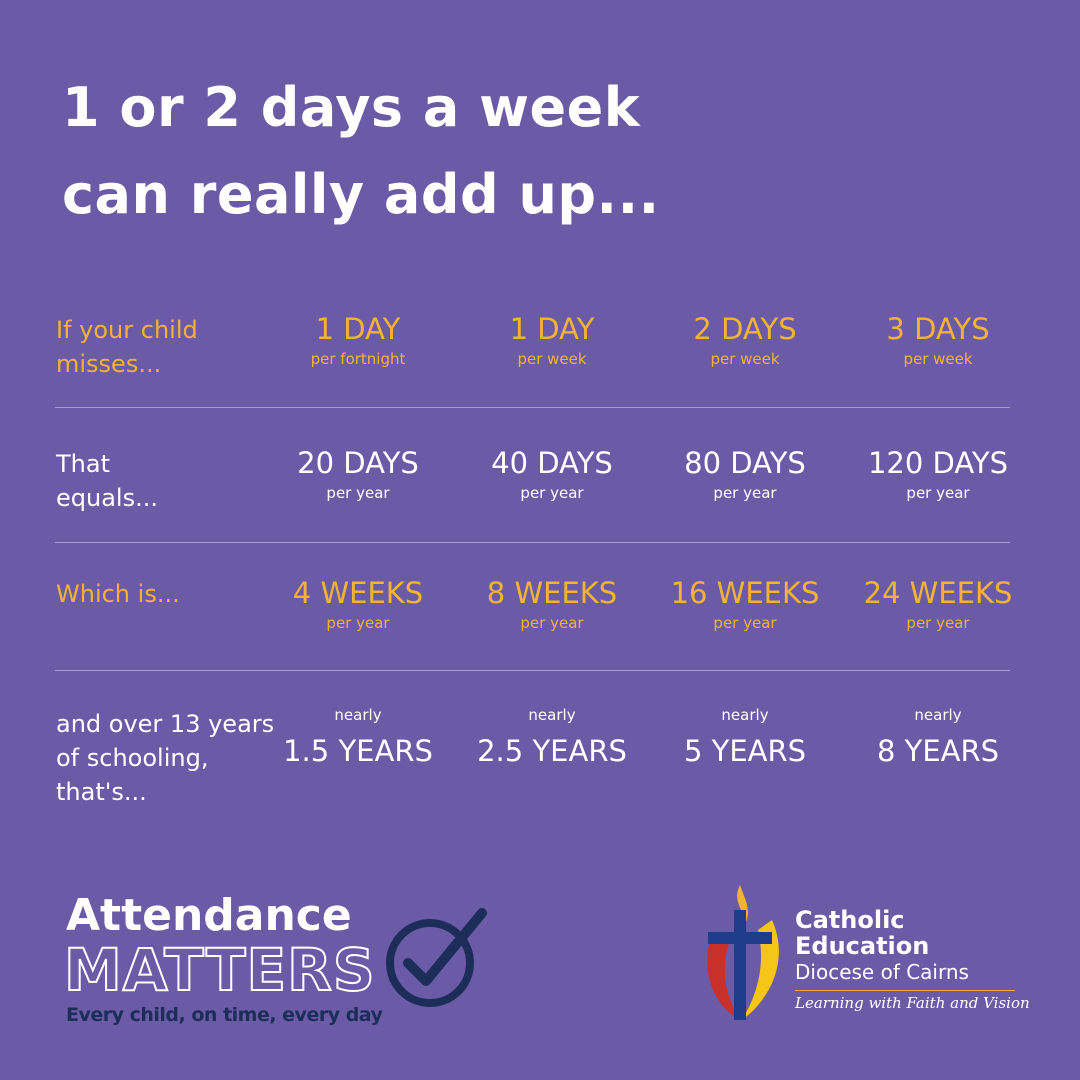  Describe the element at coordinates (745, 593) in the screenshot. I see `cell-value: 16 WEEKS` at that location.